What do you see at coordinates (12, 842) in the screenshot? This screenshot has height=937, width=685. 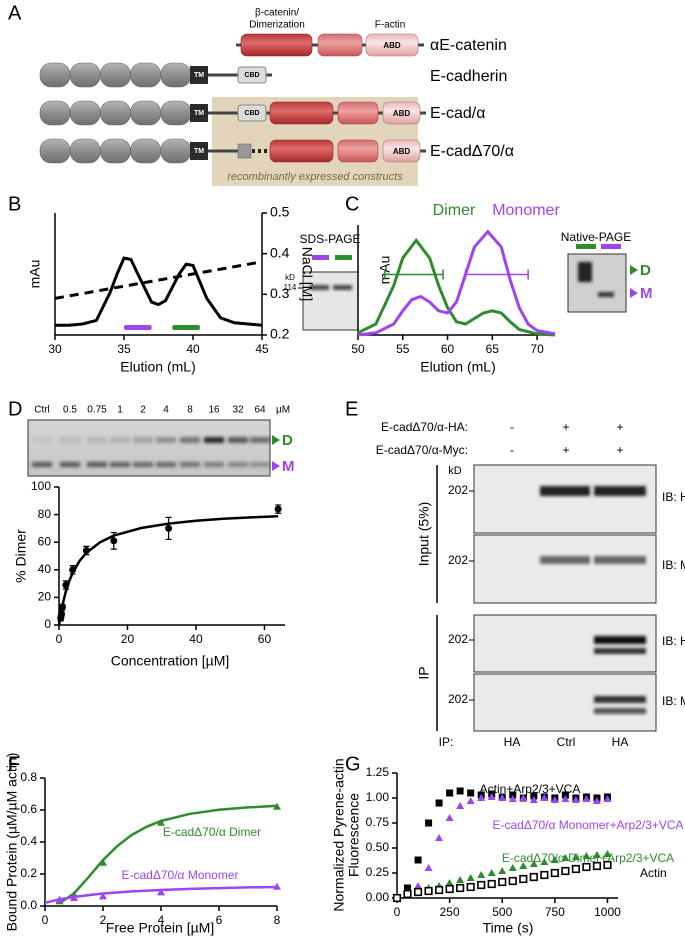 I see `y-axis-label: Bound Protein (µM/µM actin)` at bounding box center [12, 842].